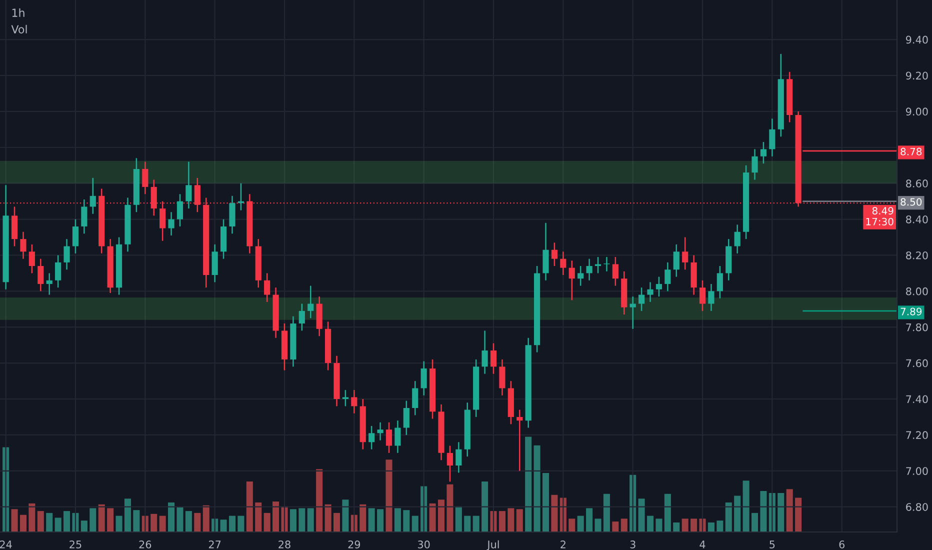 This screenshot has width=932, height=550. I want to click on y-tick-label: 9.40, so click(917, 40).